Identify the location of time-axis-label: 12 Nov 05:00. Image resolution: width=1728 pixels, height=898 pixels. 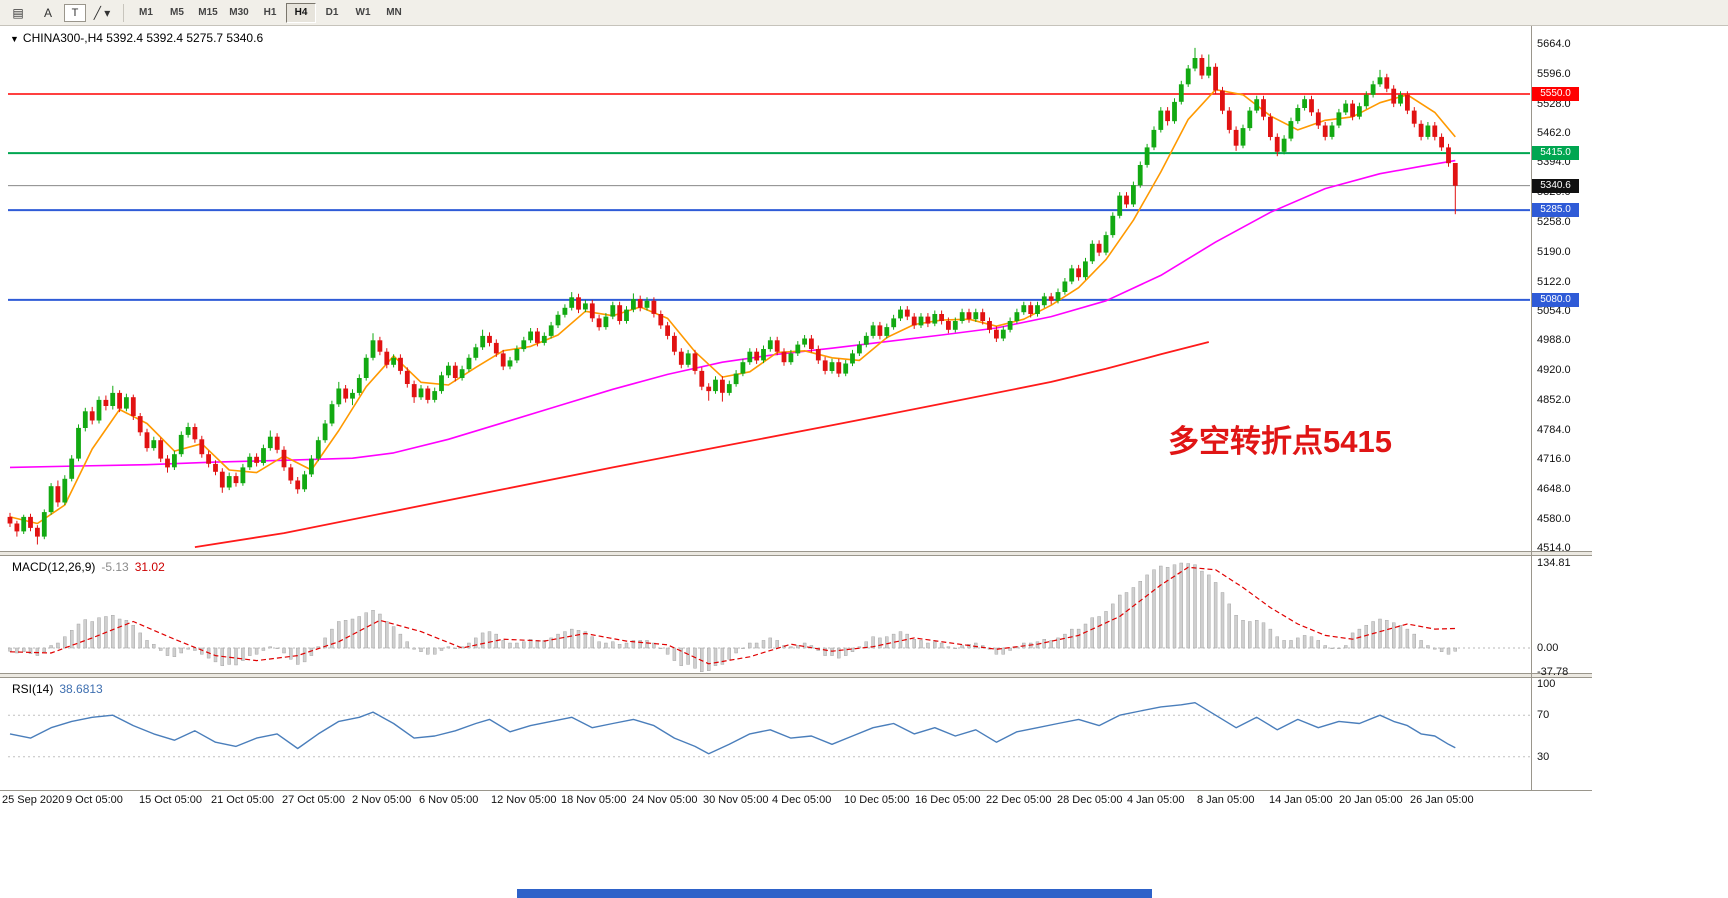
(524, 800).